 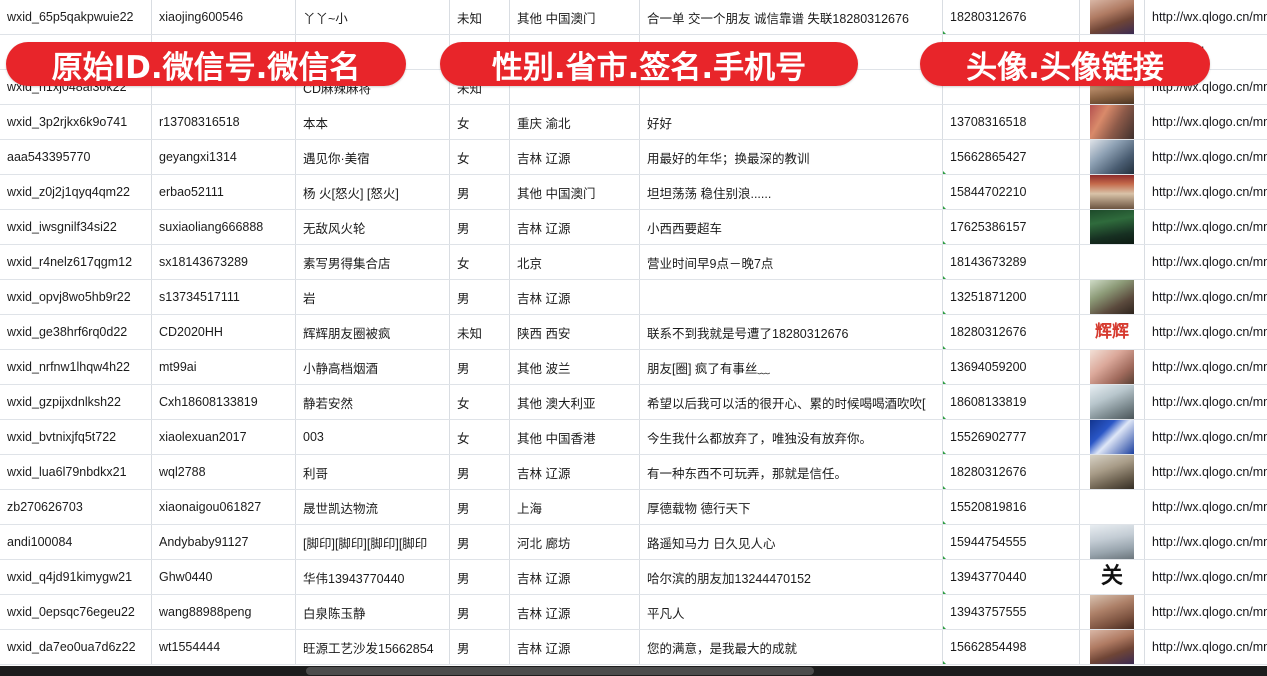 What do you see at coordinates (560, 671) in the screenshot?
I see `horizontal-scrollbar-thumb` at bounding box center [560, 671].